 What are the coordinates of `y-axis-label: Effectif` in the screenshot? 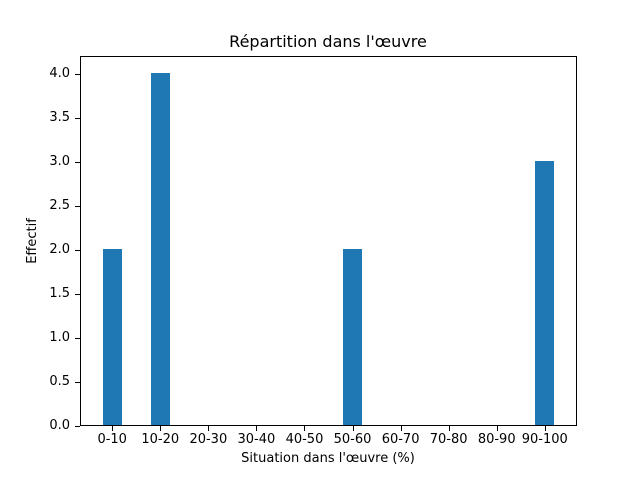 It's located at (32, 241).